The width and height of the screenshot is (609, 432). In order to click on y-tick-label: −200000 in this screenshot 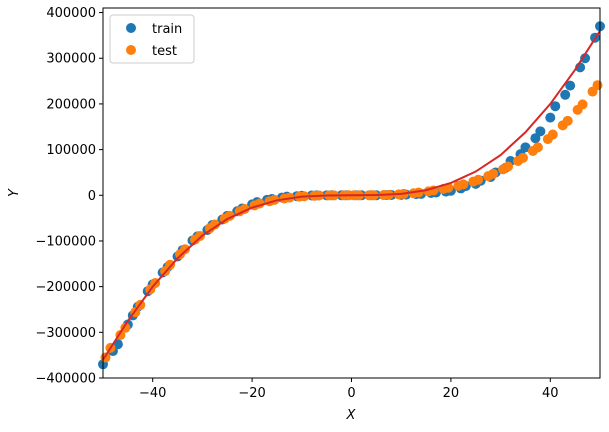, I will do `click(65, 287)`.